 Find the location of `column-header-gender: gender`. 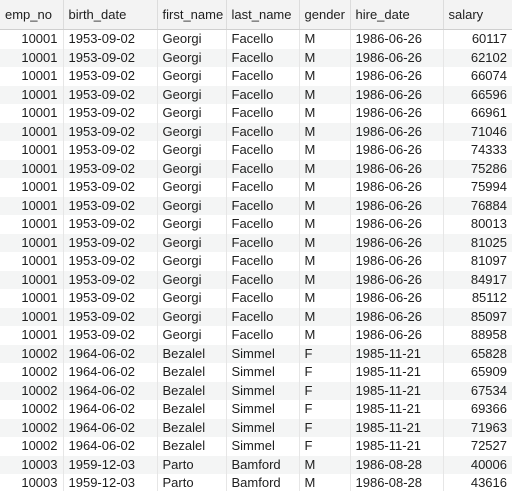

column-header-gender: gender is located at coordinates (325, 15).